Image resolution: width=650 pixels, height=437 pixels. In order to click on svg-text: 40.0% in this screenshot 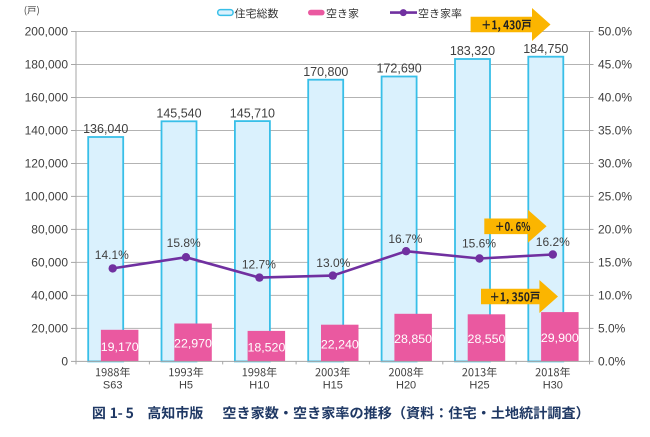, I will do `click(615, 98)`.